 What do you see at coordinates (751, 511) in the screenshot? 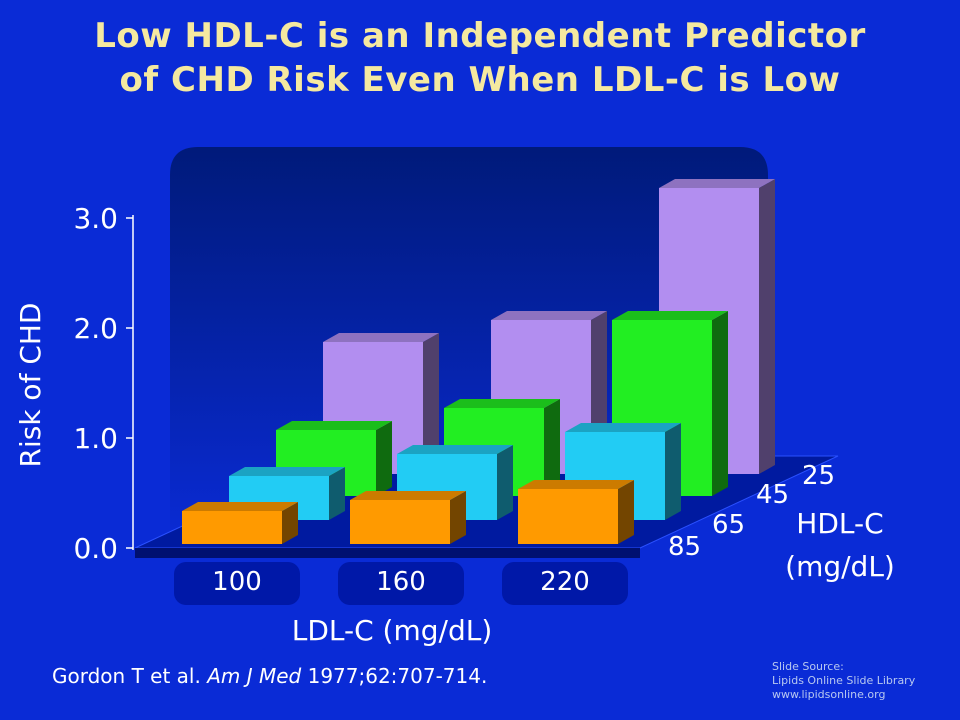
I see `hdl-depth-labels: 85 65 45 25` at bounding box center [751, 511].